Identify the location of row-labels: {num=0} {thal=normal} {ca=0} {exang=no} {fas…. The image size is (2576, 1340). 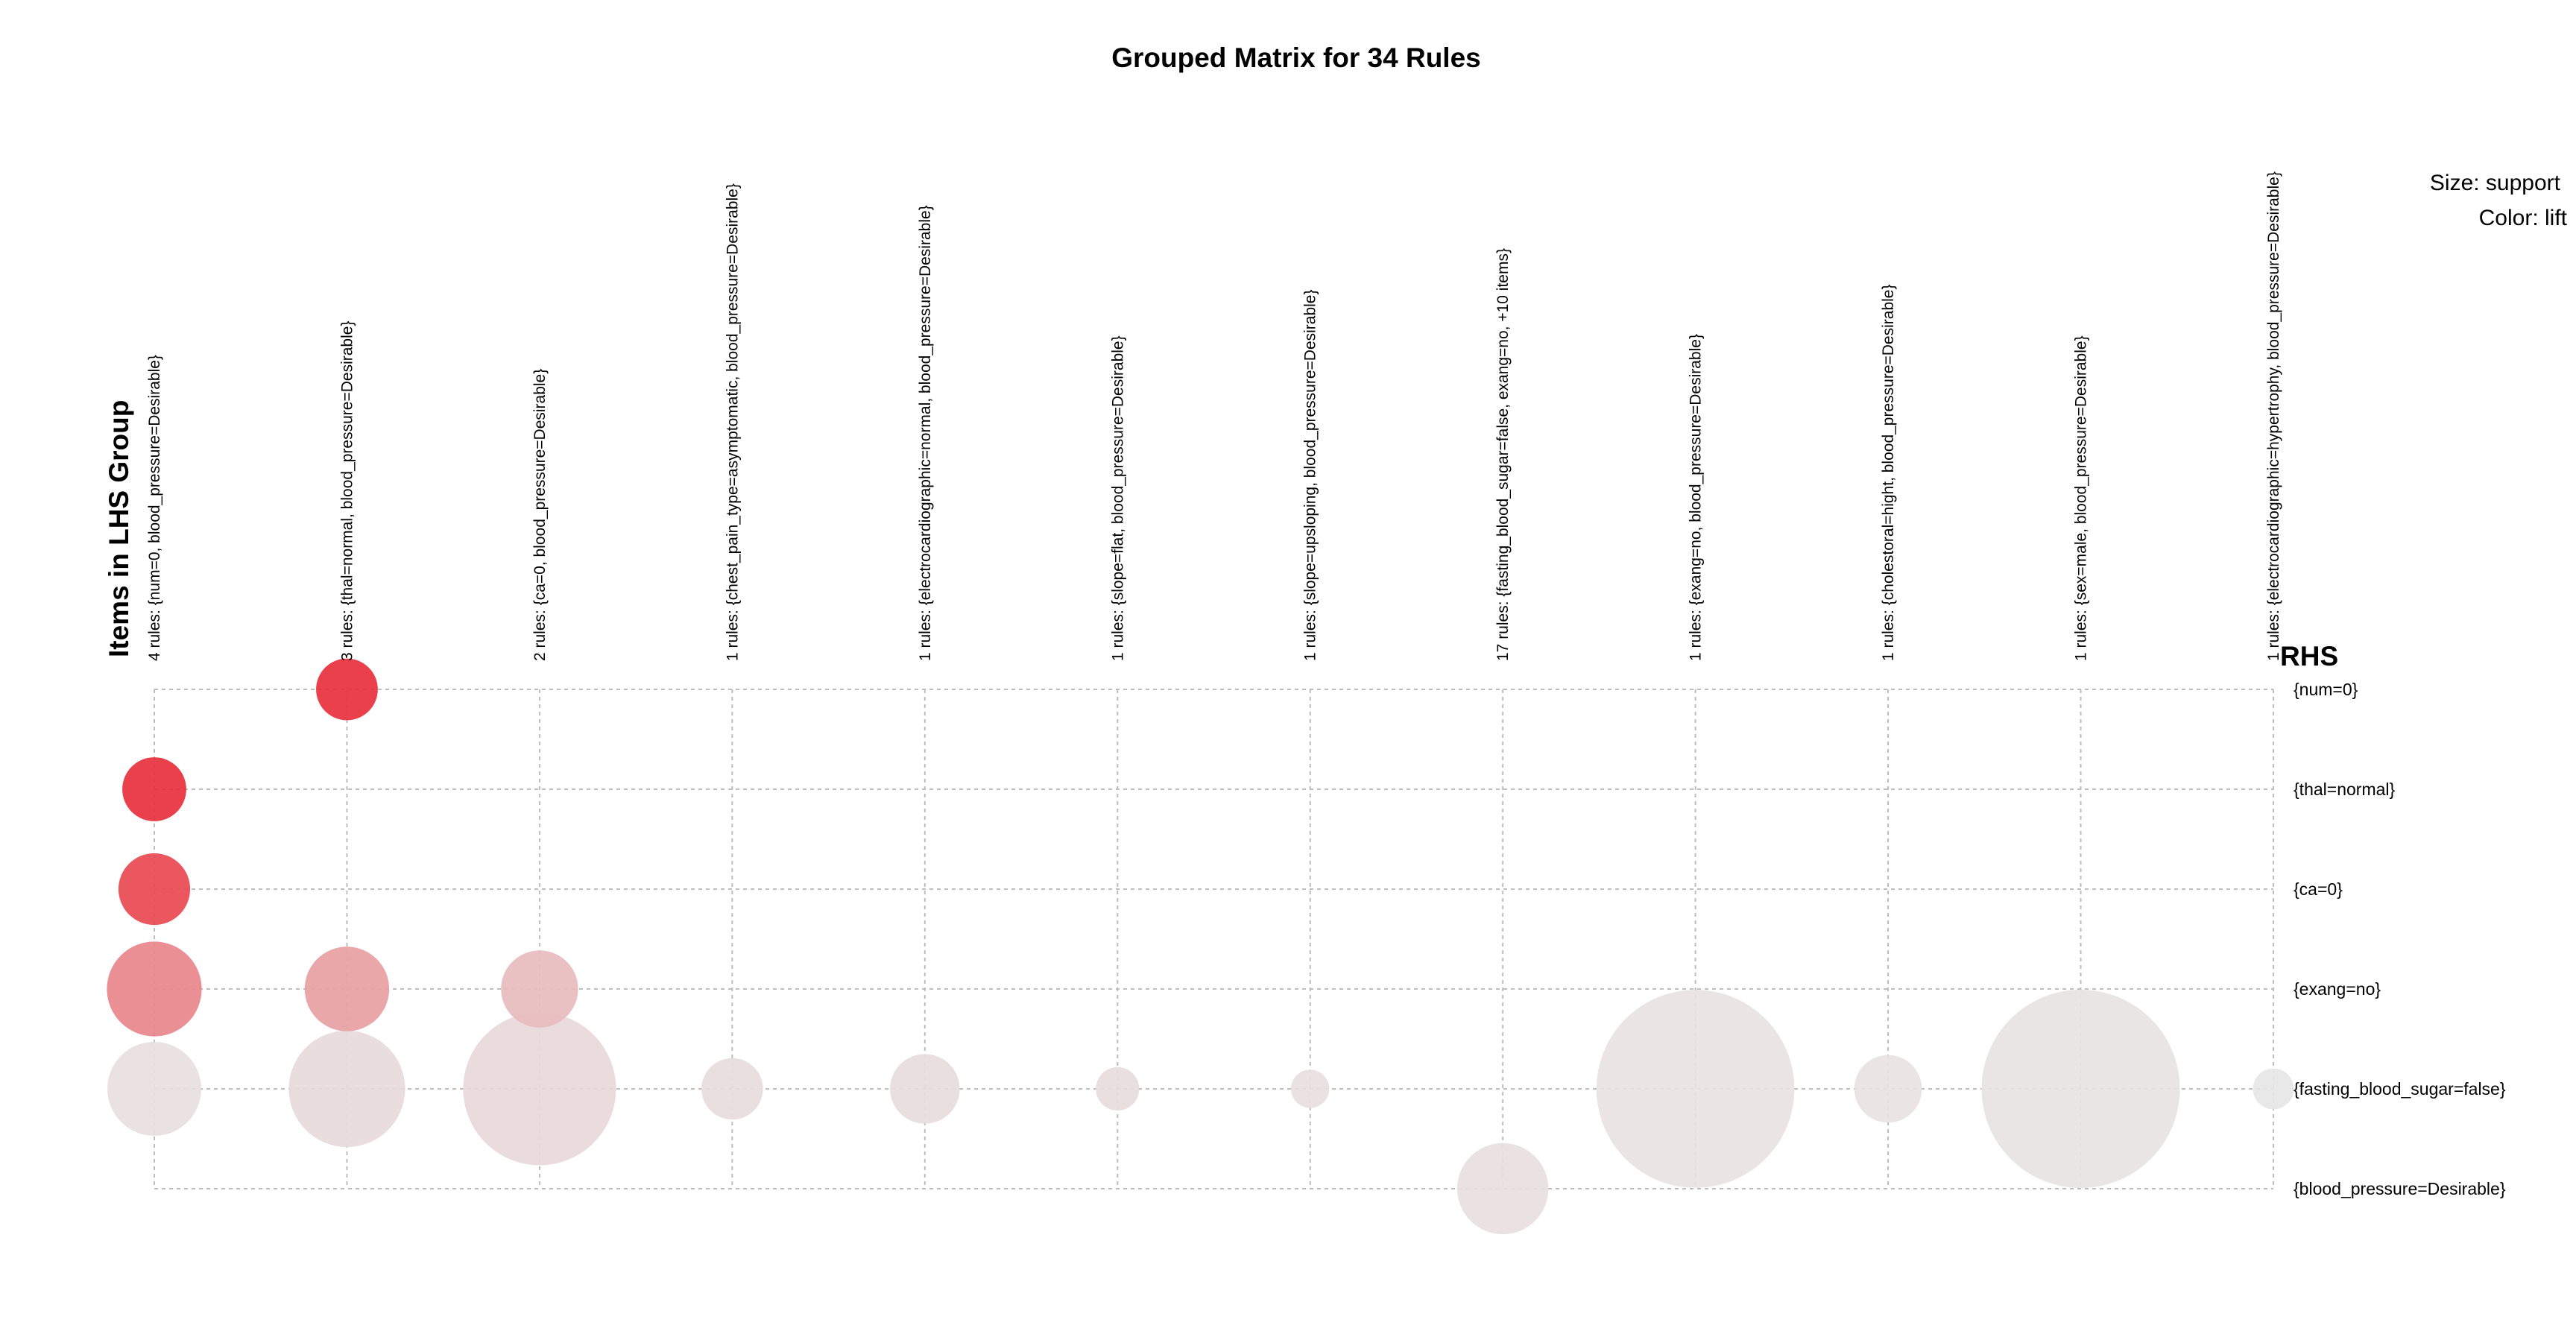
(2400, 939).